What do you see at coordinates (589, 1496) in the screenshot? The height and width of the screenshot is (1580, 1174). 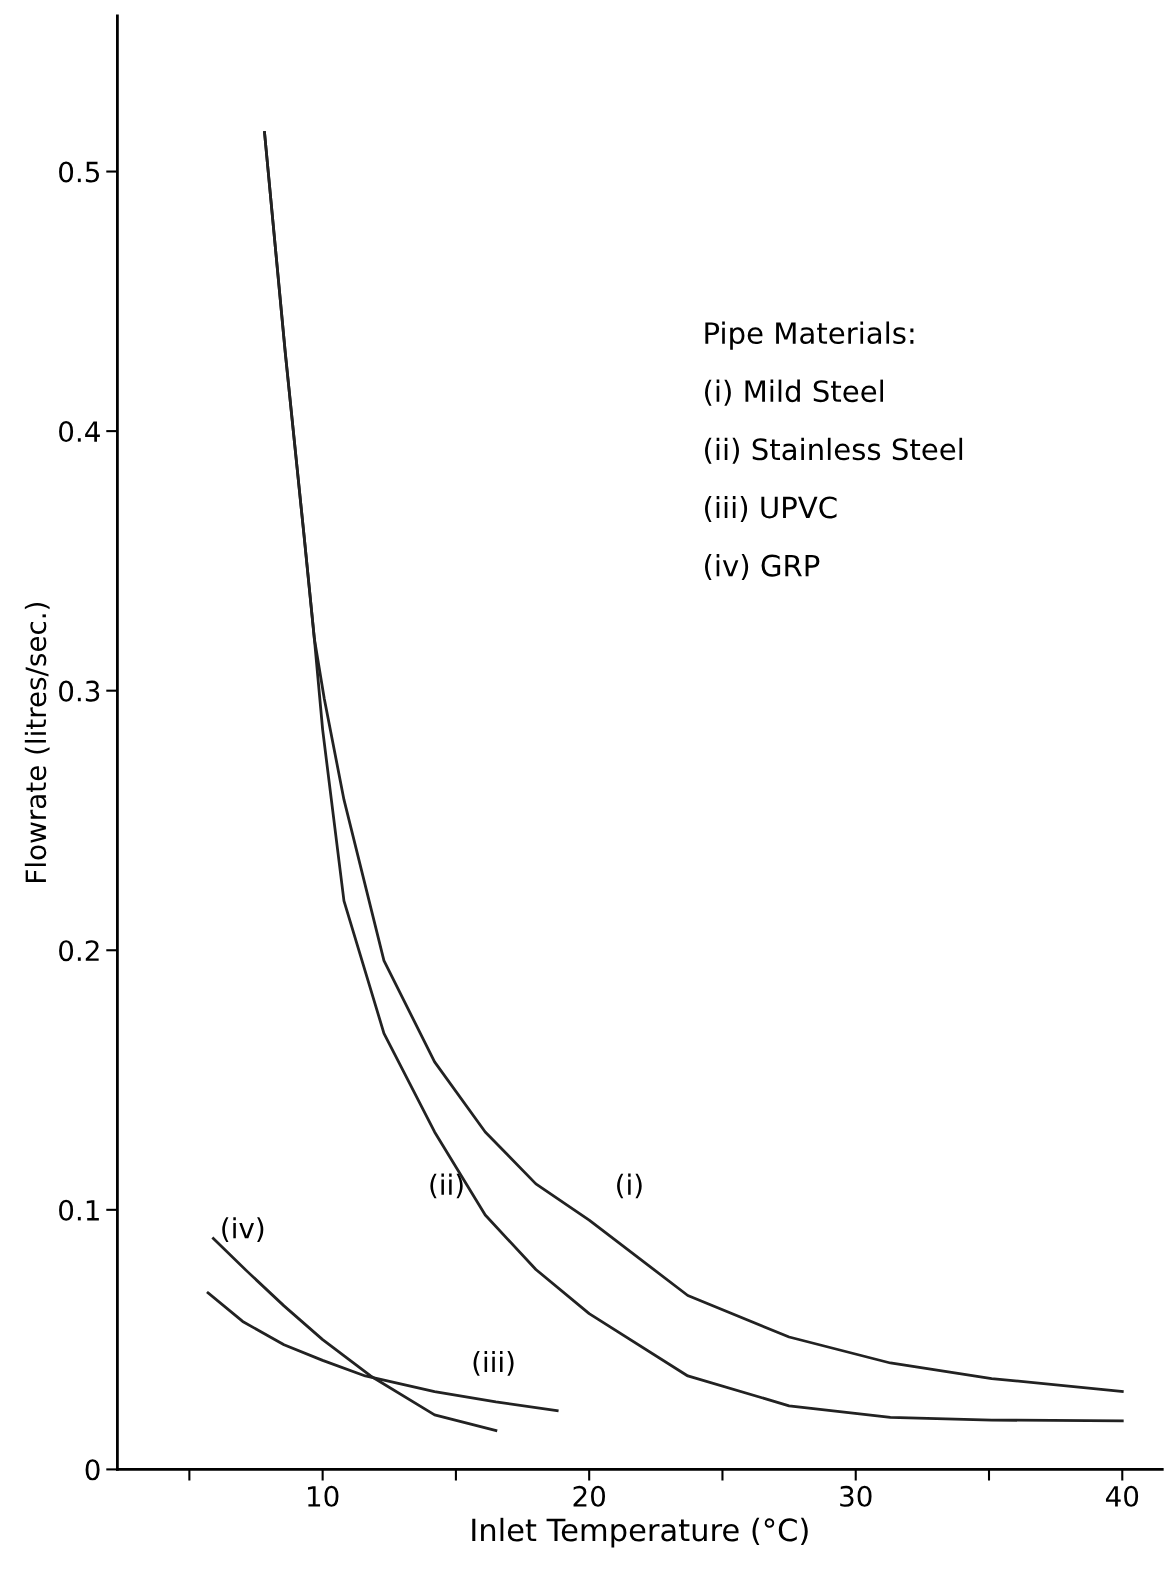 I see `x-tick-label: 20` at bounding box center [589, 1496].